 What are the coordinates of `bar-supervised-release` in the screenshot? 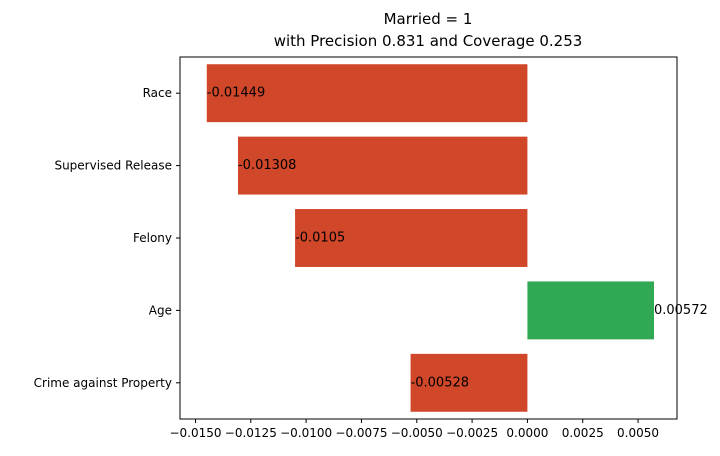 It's located at (382, 165).